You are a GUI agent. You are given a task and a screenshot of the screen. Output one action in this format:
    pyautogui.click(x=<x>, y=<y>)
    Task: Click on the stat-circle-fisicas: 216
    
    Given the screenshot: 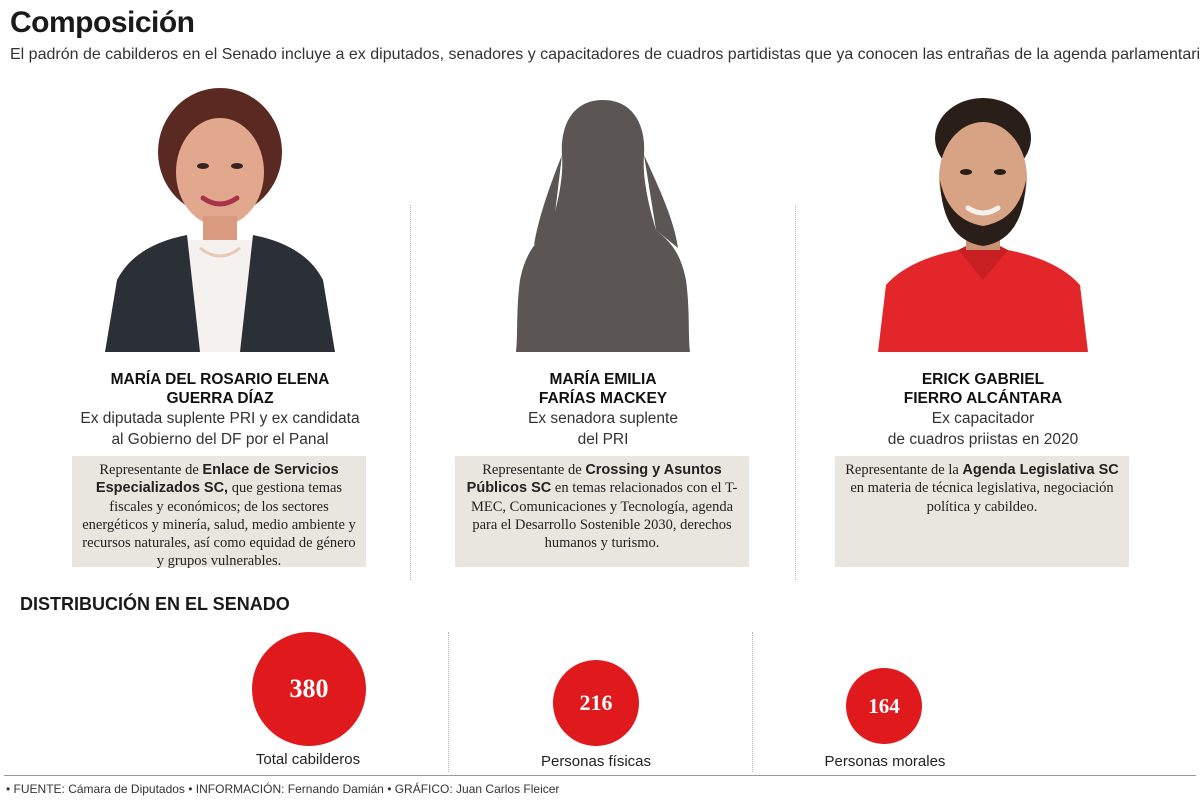 What is the action you would take?
    pyautogui.click(x=596, y=703)
    